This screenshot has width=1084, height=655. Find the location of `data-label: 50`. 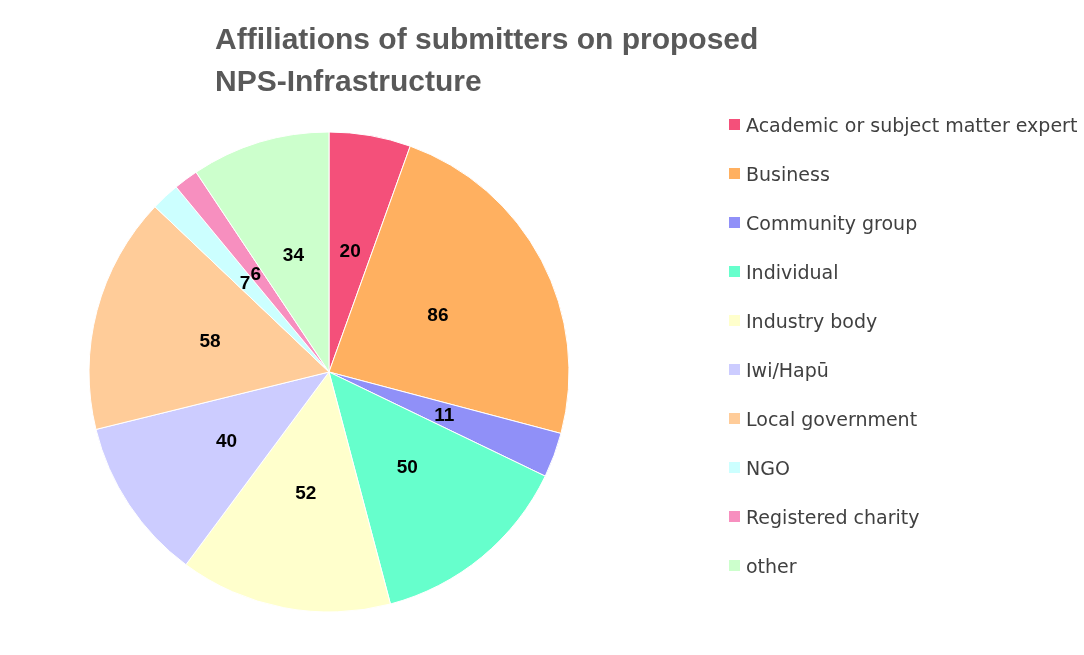

data-label: 50 is located at coordinates (407, 467).